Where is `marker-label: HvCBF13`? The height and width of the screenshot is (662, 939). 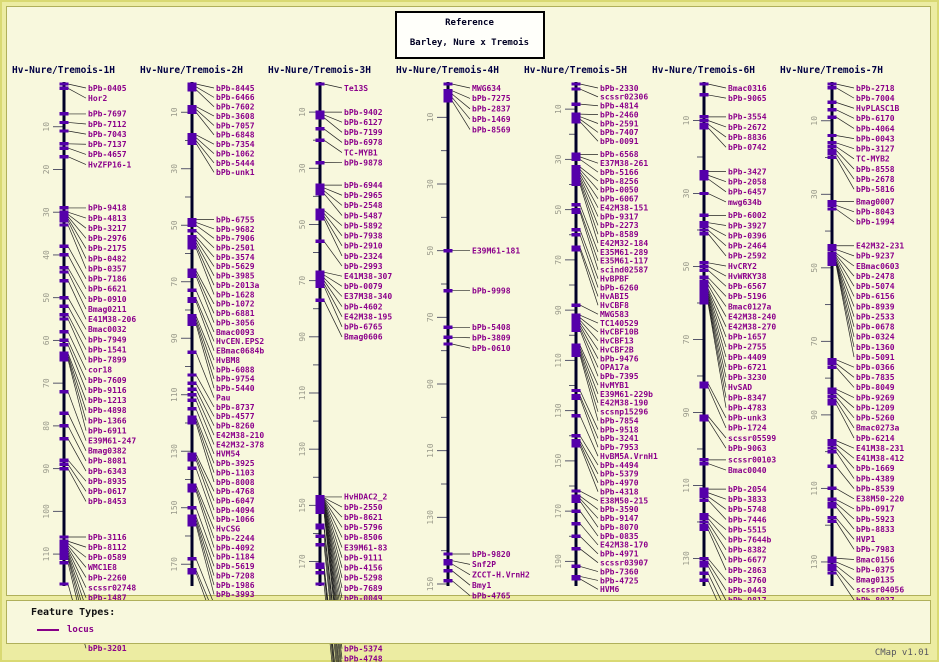
marker-label: HvCBF13 is located at coordinates (617, 341).